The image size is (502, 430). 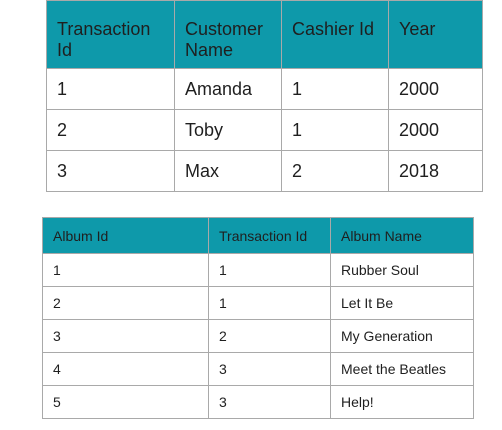 I want to click on album-id-cell: 1, so click(x=125, y=270).